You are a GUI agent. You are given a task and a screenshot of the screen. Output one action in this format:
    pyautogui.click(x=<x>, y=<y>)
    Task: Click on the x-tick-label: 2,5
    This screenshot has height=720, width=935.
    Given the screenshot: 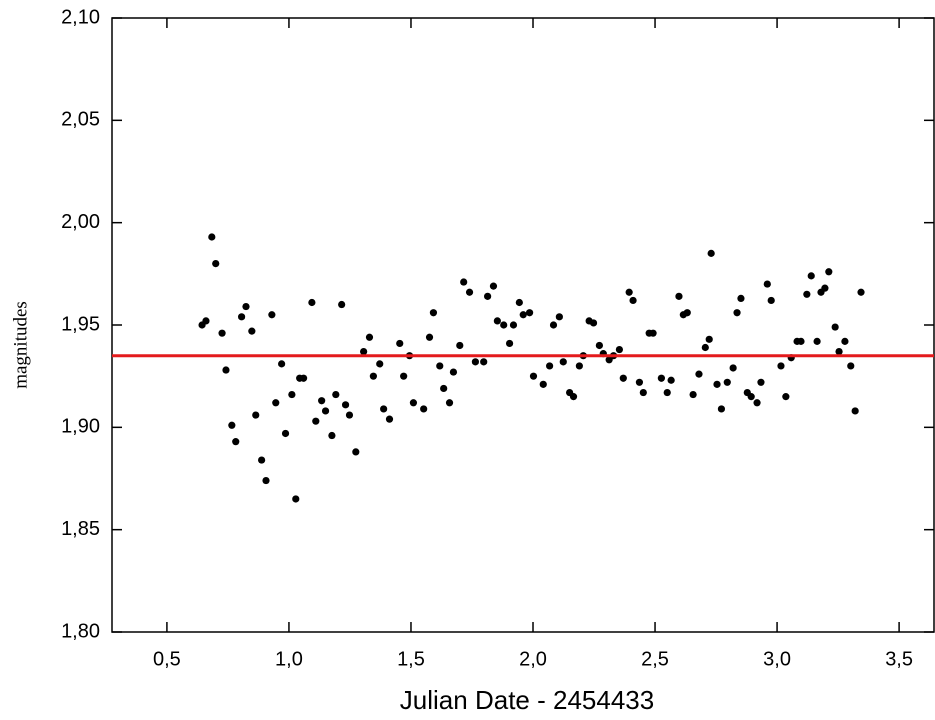 What is the action you would take?
    pyautogui.click(x=655, y=659)
    